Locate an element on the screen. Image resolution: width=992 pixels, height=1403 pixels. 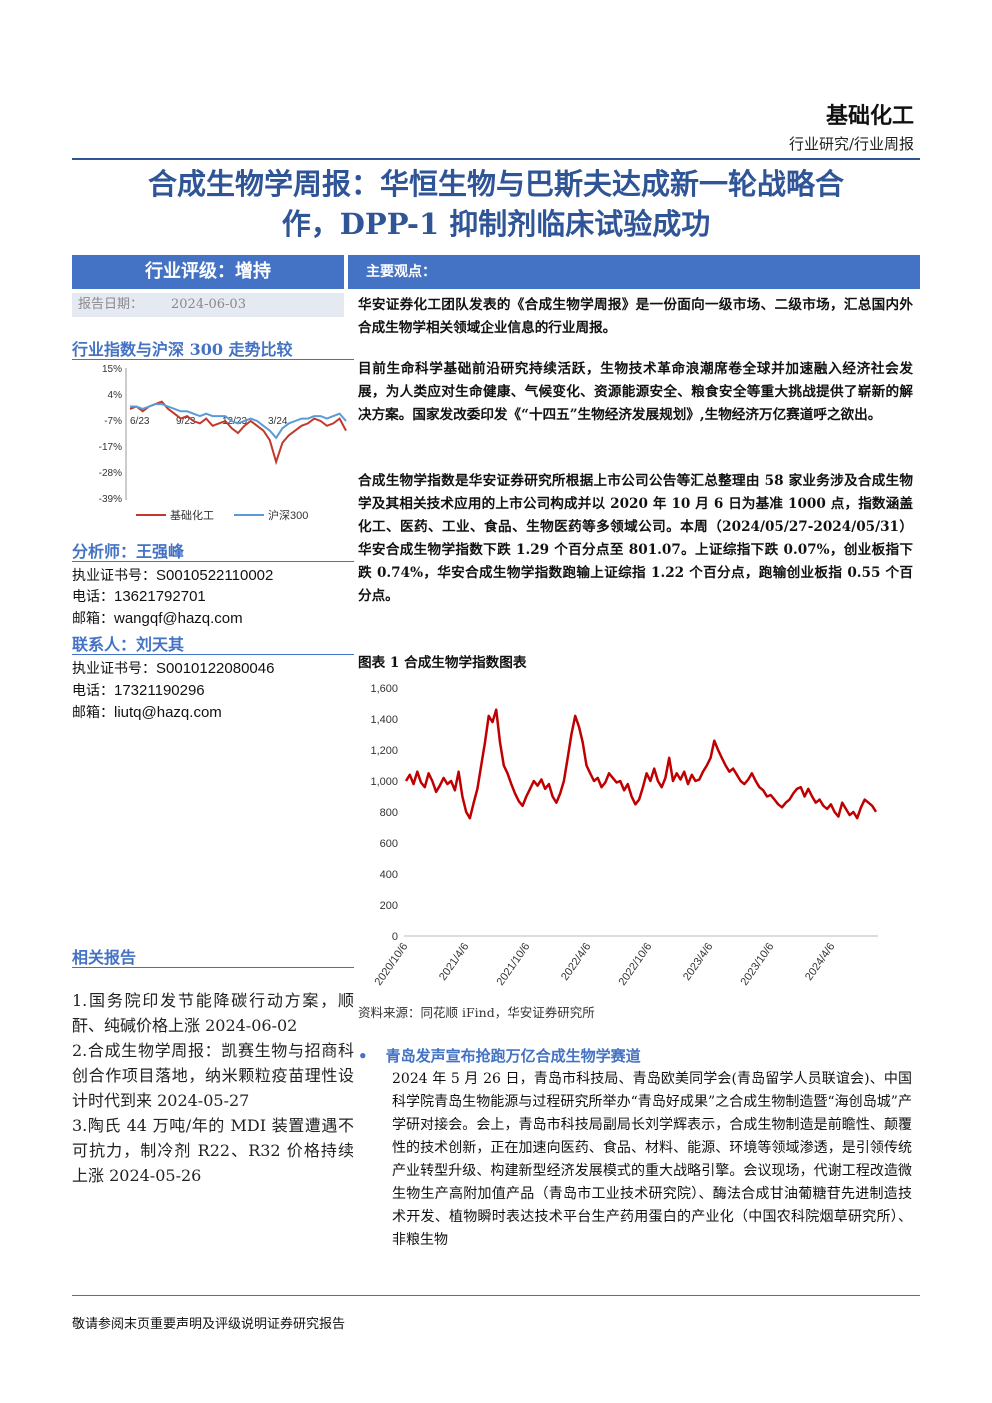
report-date-label: 报告日期： is located at coordinates (111, 304).